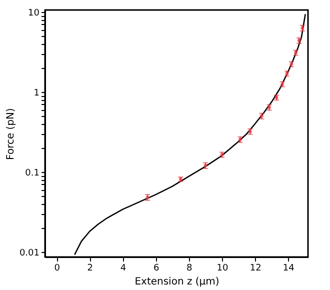  What do you see at coordinates (10, 134) in the screenshot?
I see `y-axis-title: Force (pN)` at bounding box center [10, 134].